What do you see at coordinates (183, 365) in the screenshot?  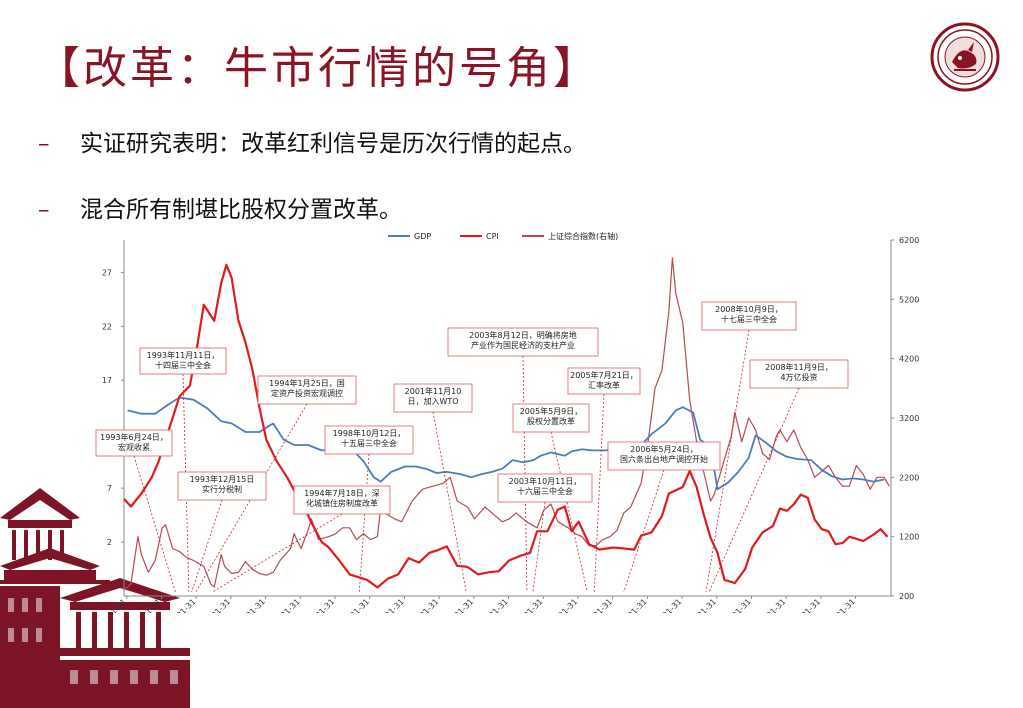 I see `annotation-text: 十四届三中全会` at bounding box center [183, 365].